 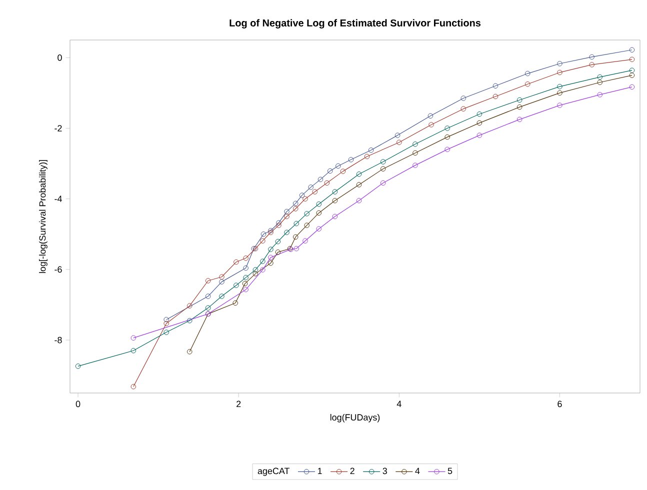 I want to click on legend-label: 4, so click(x=417, y=471).